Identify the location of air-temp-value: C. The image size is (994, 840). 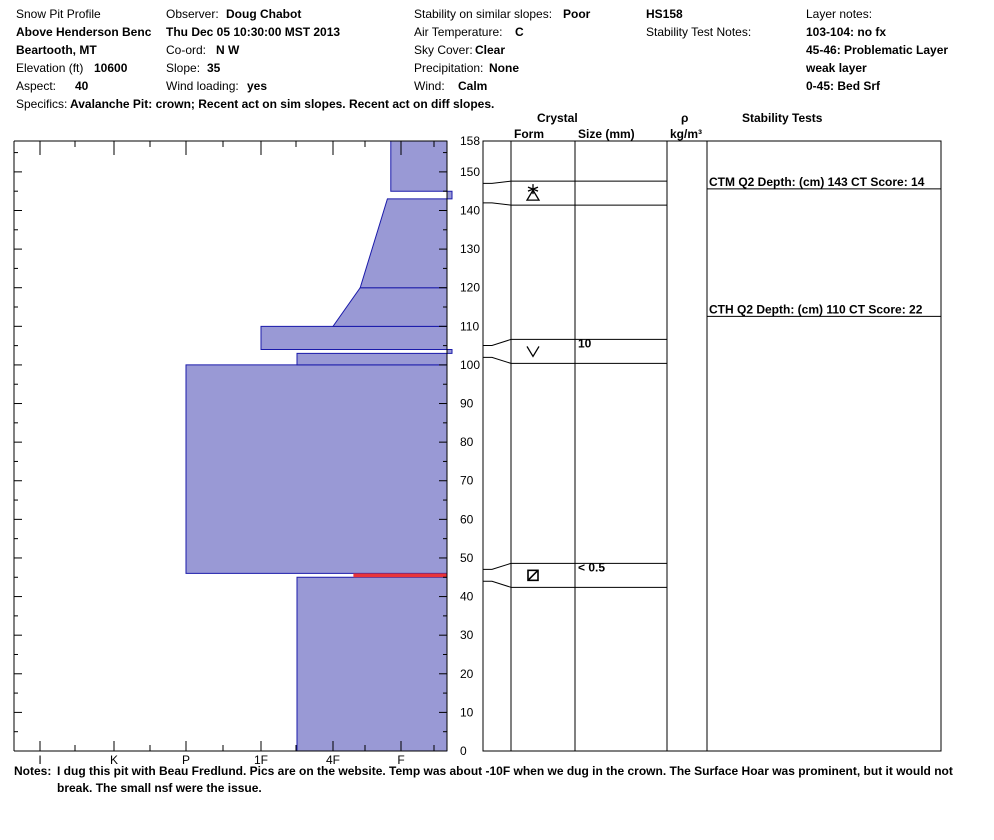
(519, 32).